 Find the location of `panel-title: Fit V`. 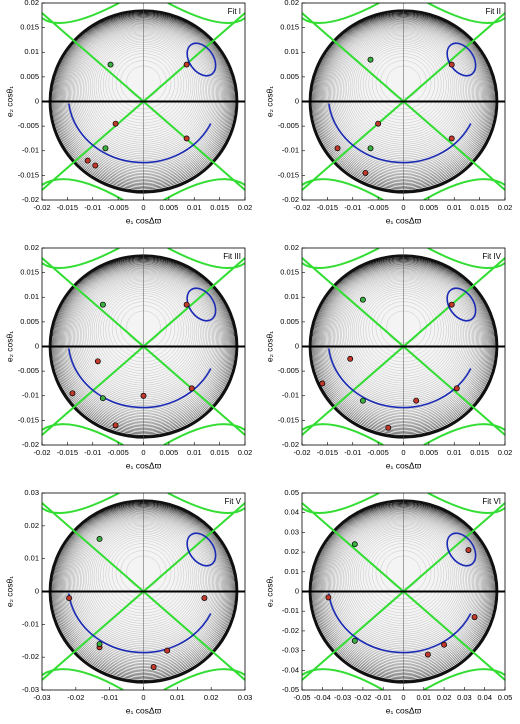

panel-title: Fit V is located at coordinates (233, 501).